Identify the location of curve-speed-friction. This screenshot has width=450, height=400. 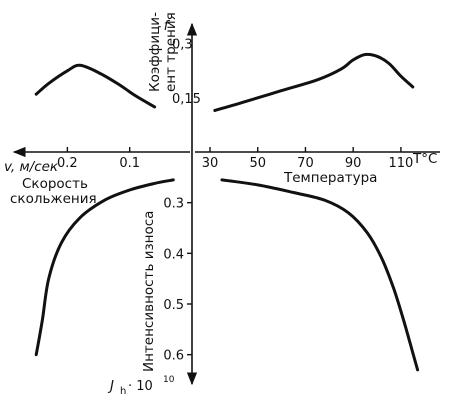
(95, 86).